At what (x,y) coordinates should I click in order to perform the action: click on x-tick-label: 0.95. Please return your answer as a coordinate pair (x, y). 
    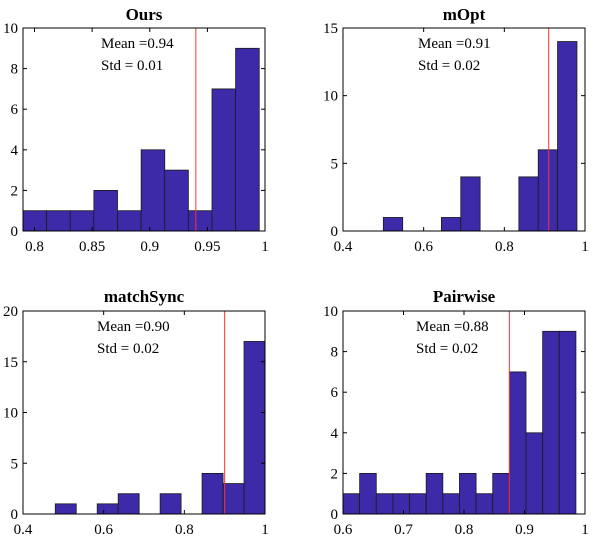
    Looking at the image, I should click on (207, 247).